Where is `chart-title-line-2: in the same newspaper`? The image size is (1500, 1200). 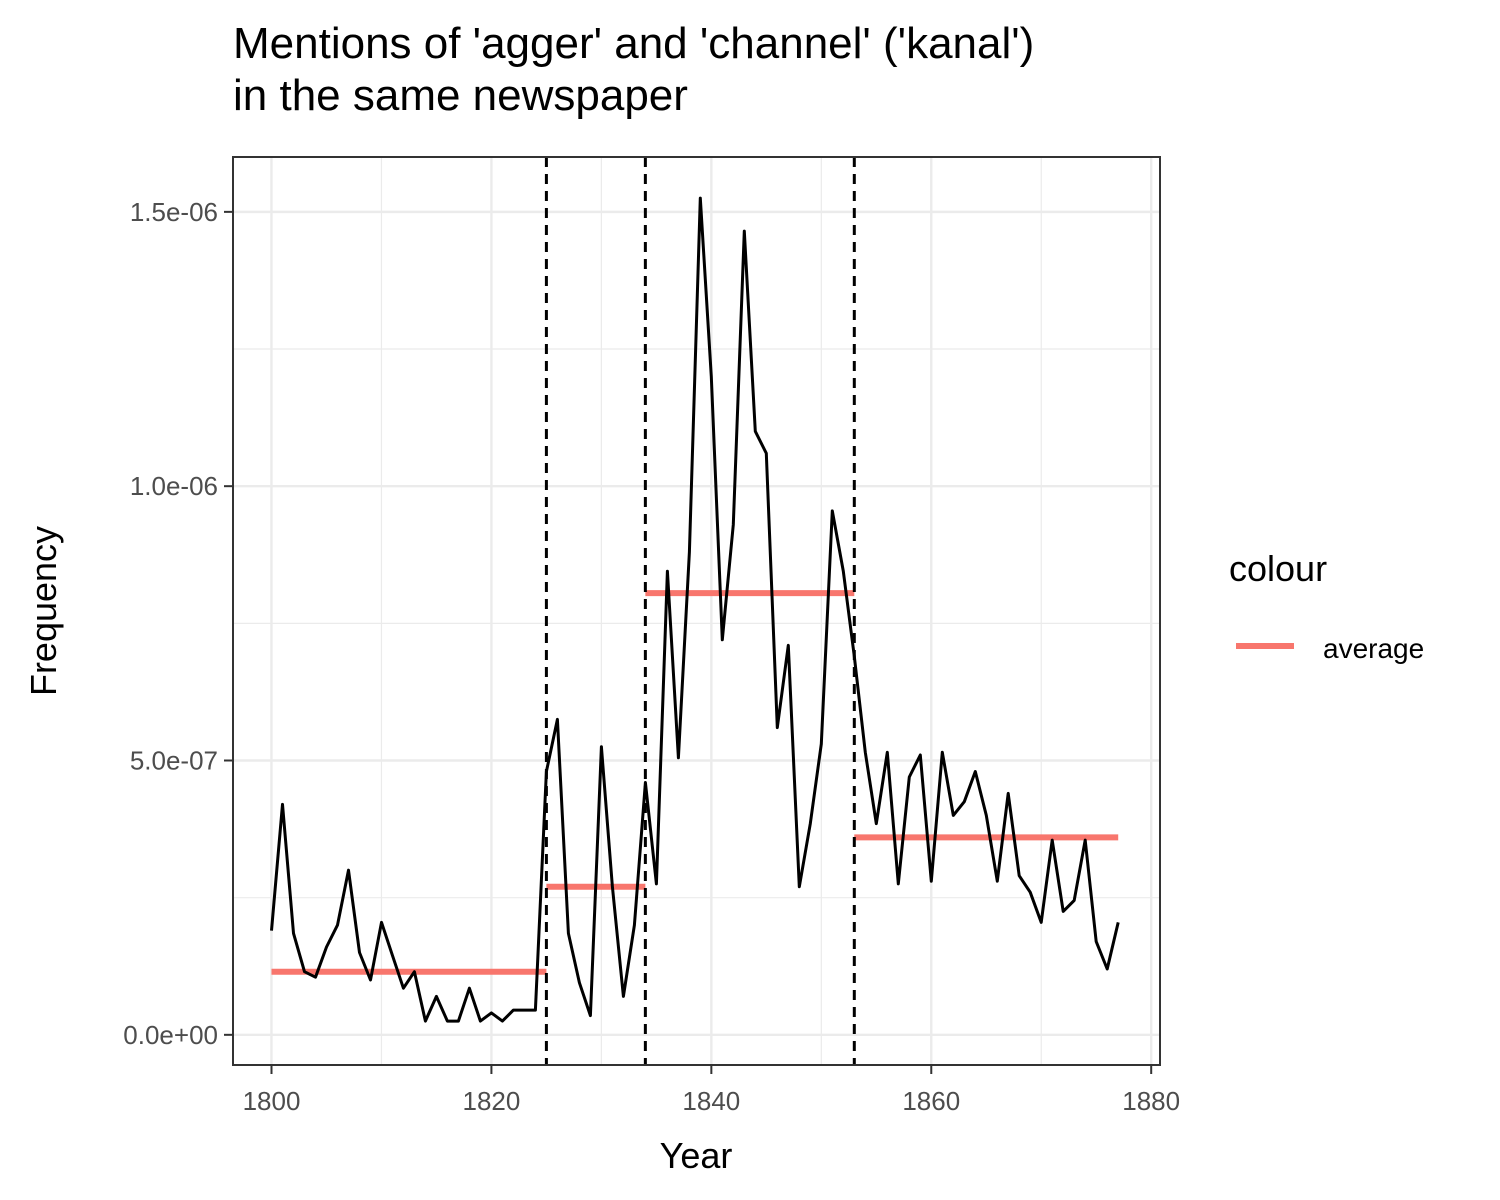 chart-title-line-2: in the same newspaper is located at coordinates (460, 95).